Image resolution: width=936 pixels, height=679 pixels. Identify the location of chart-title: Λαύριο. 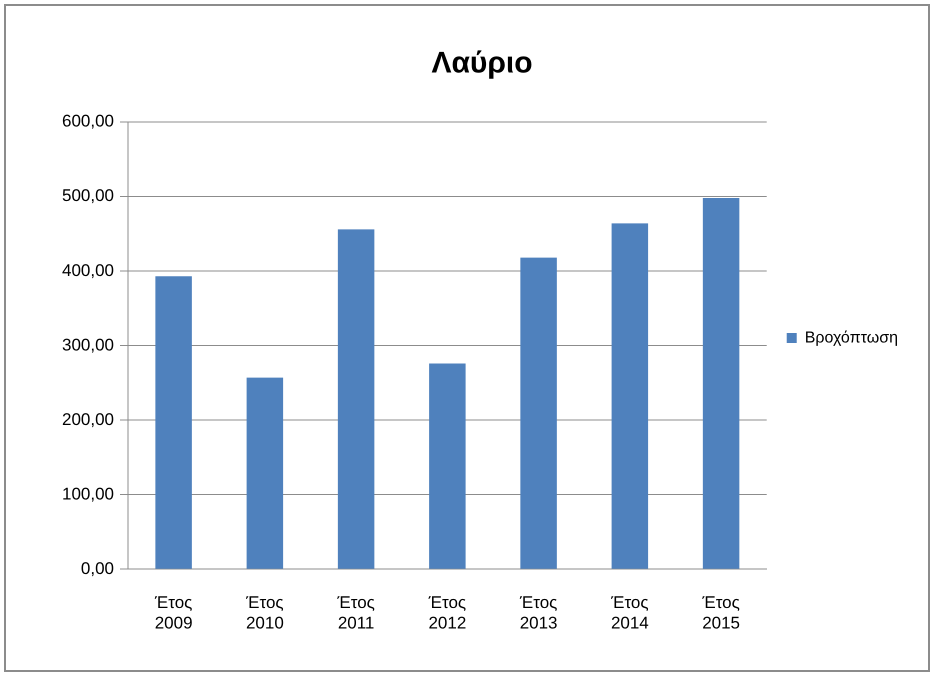
(482, 63).